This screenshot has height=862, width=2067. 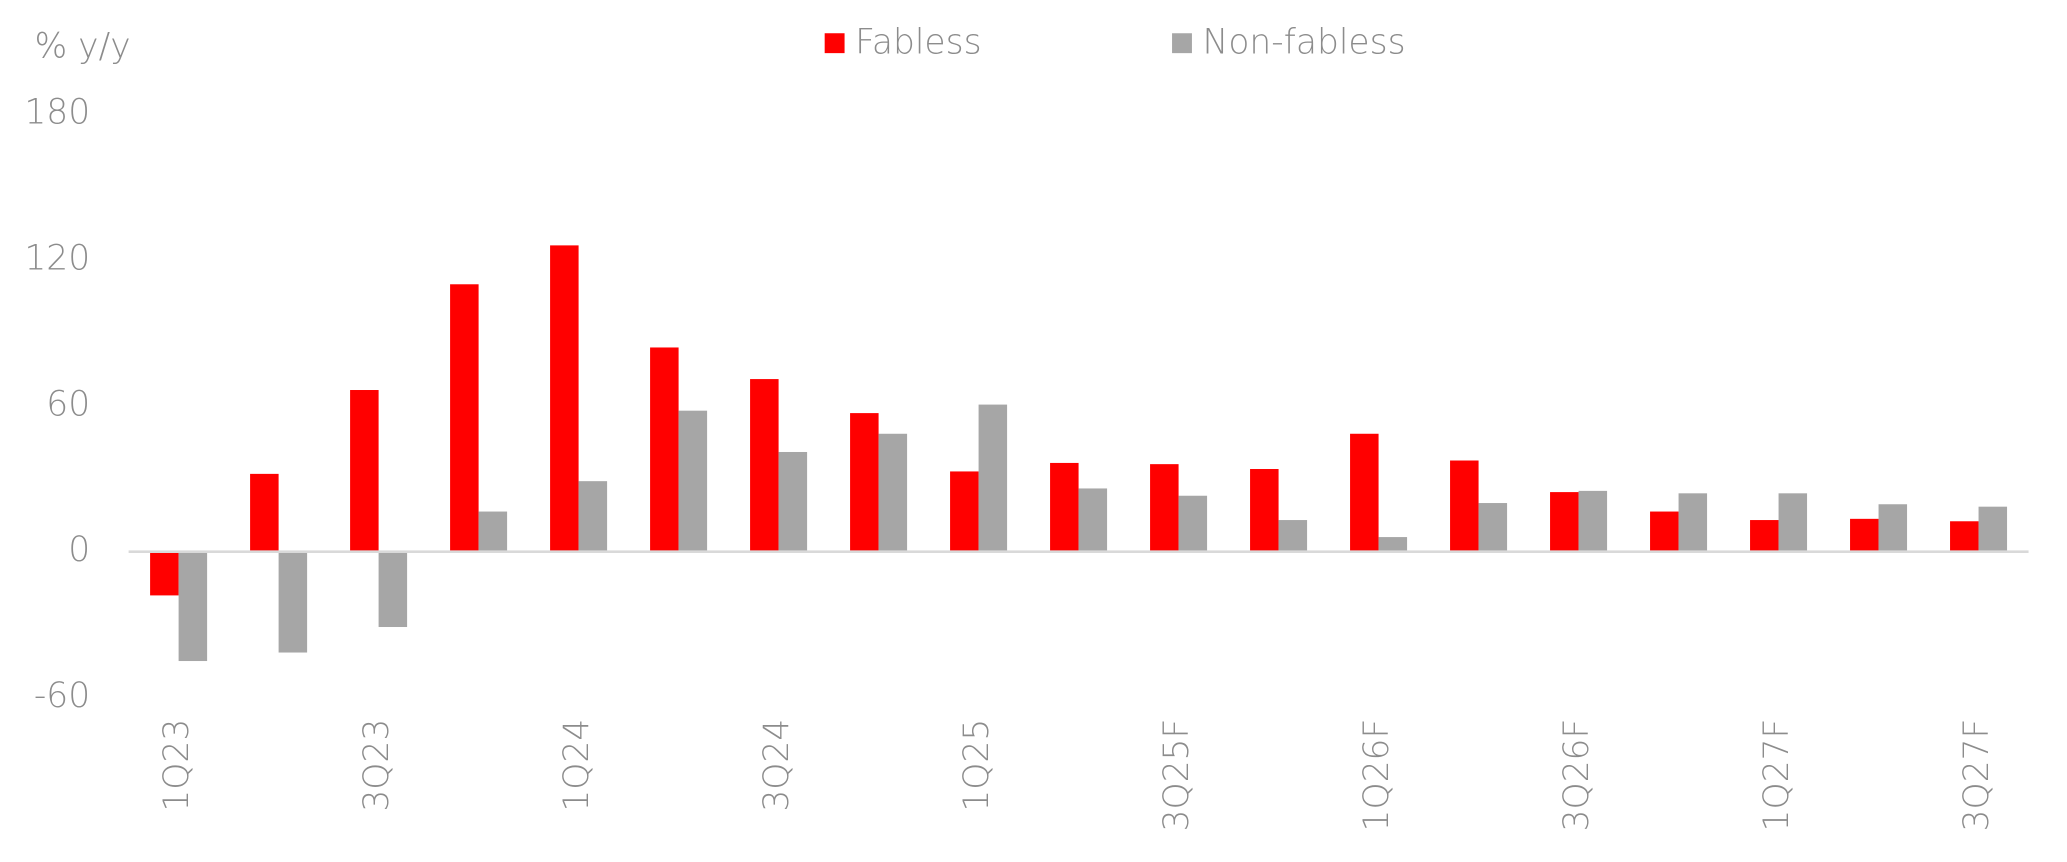 I want to click on x-tick-label: 3Q24, so click(x=777, y=765).